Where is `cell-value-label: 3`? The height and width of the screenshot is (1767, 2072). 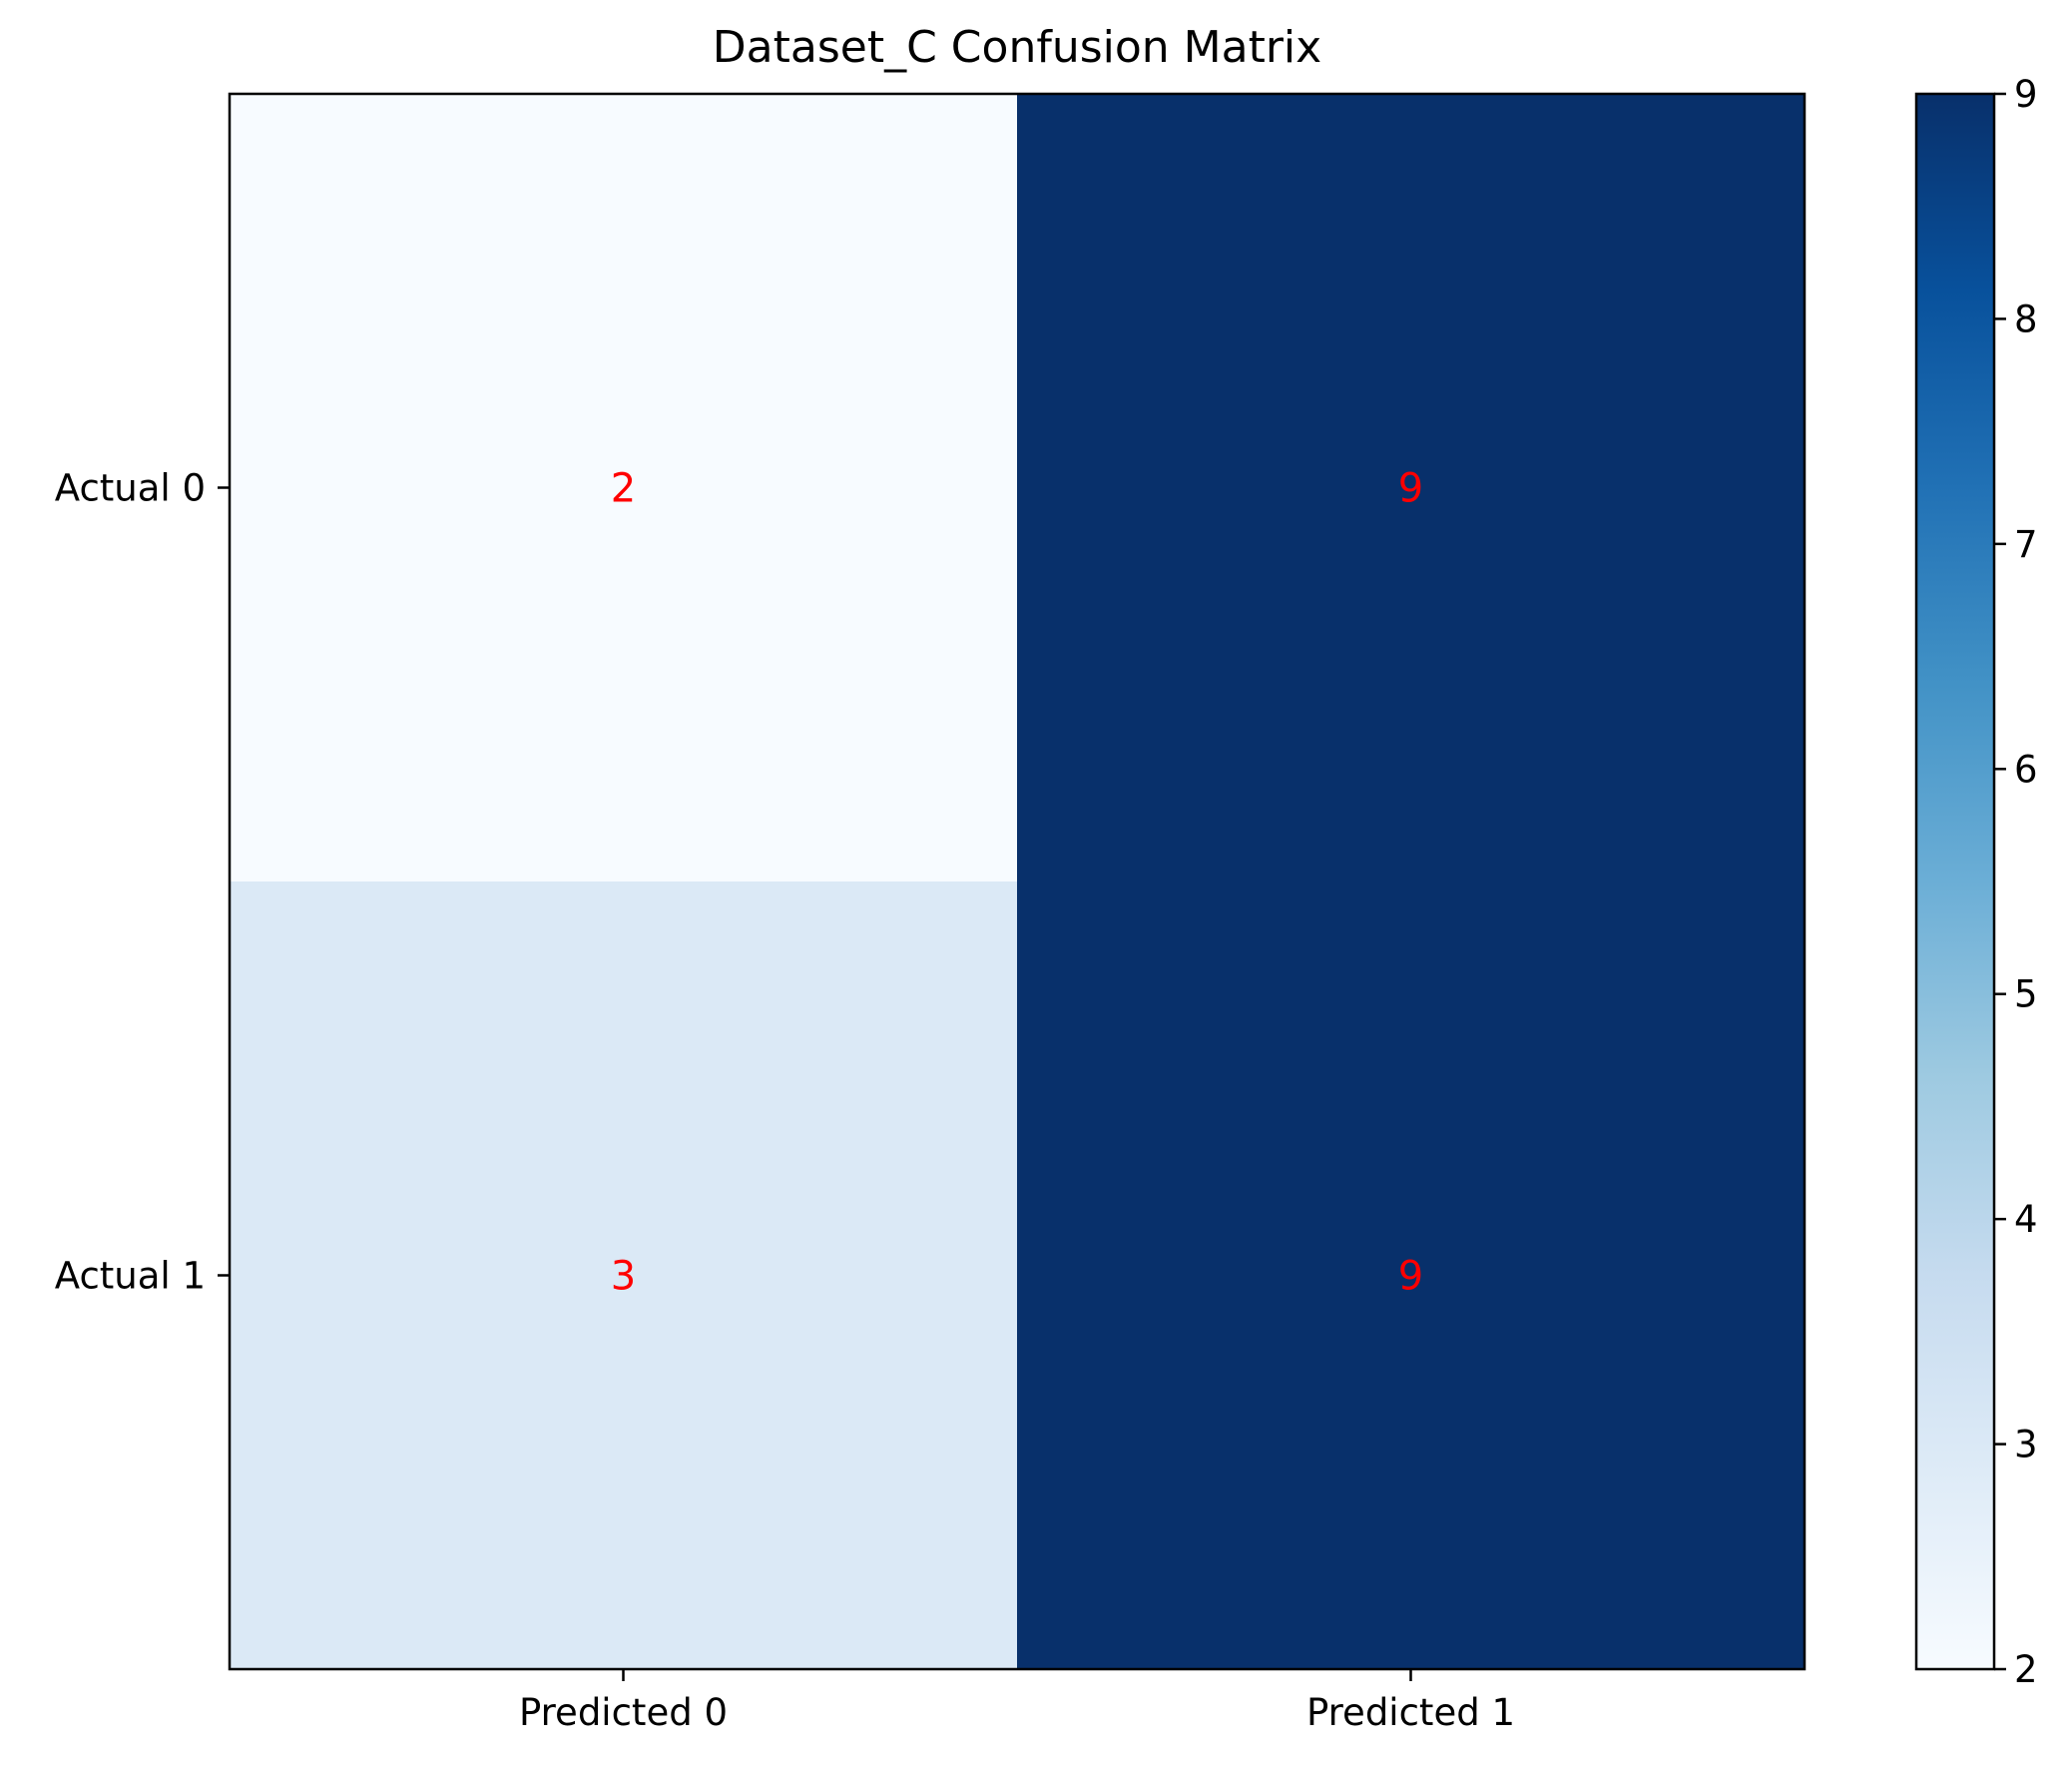
cell-value-label: 3 is located at coordinates (624, 1277).